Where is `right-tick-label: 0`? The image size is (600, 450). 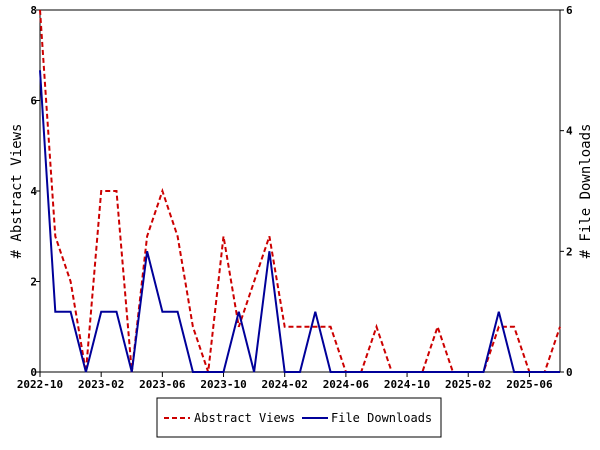
right-tick-label: 0 is located at coordinates (569, 372).